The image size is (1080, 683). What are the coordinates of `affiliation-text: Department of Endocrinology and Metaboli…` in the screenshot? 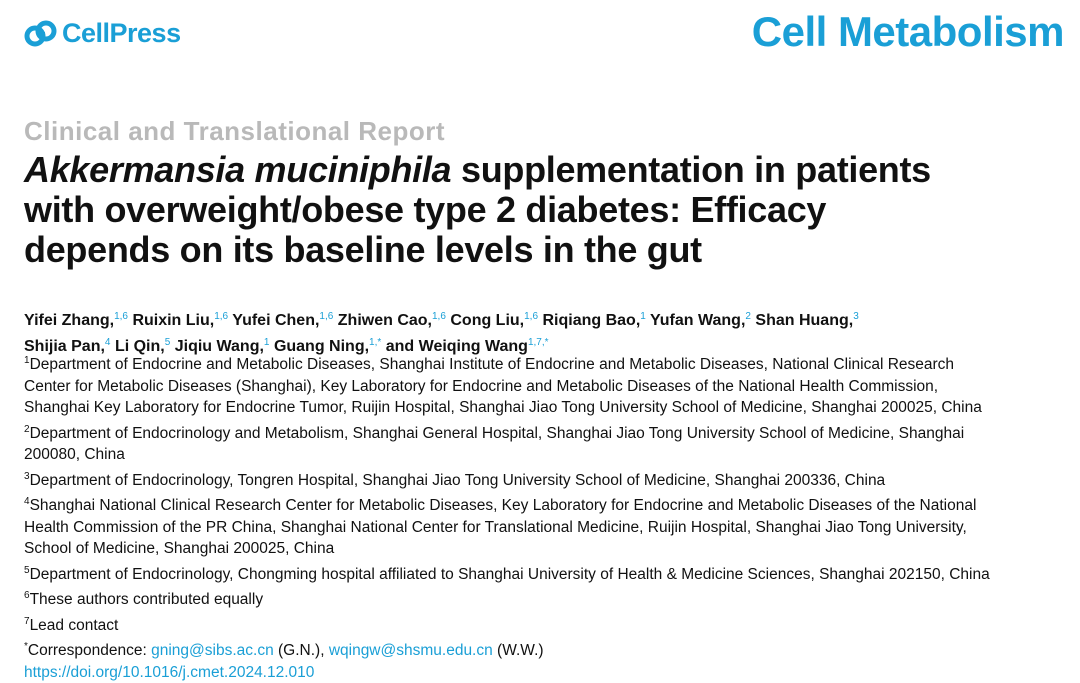 It's located at (497, 433).